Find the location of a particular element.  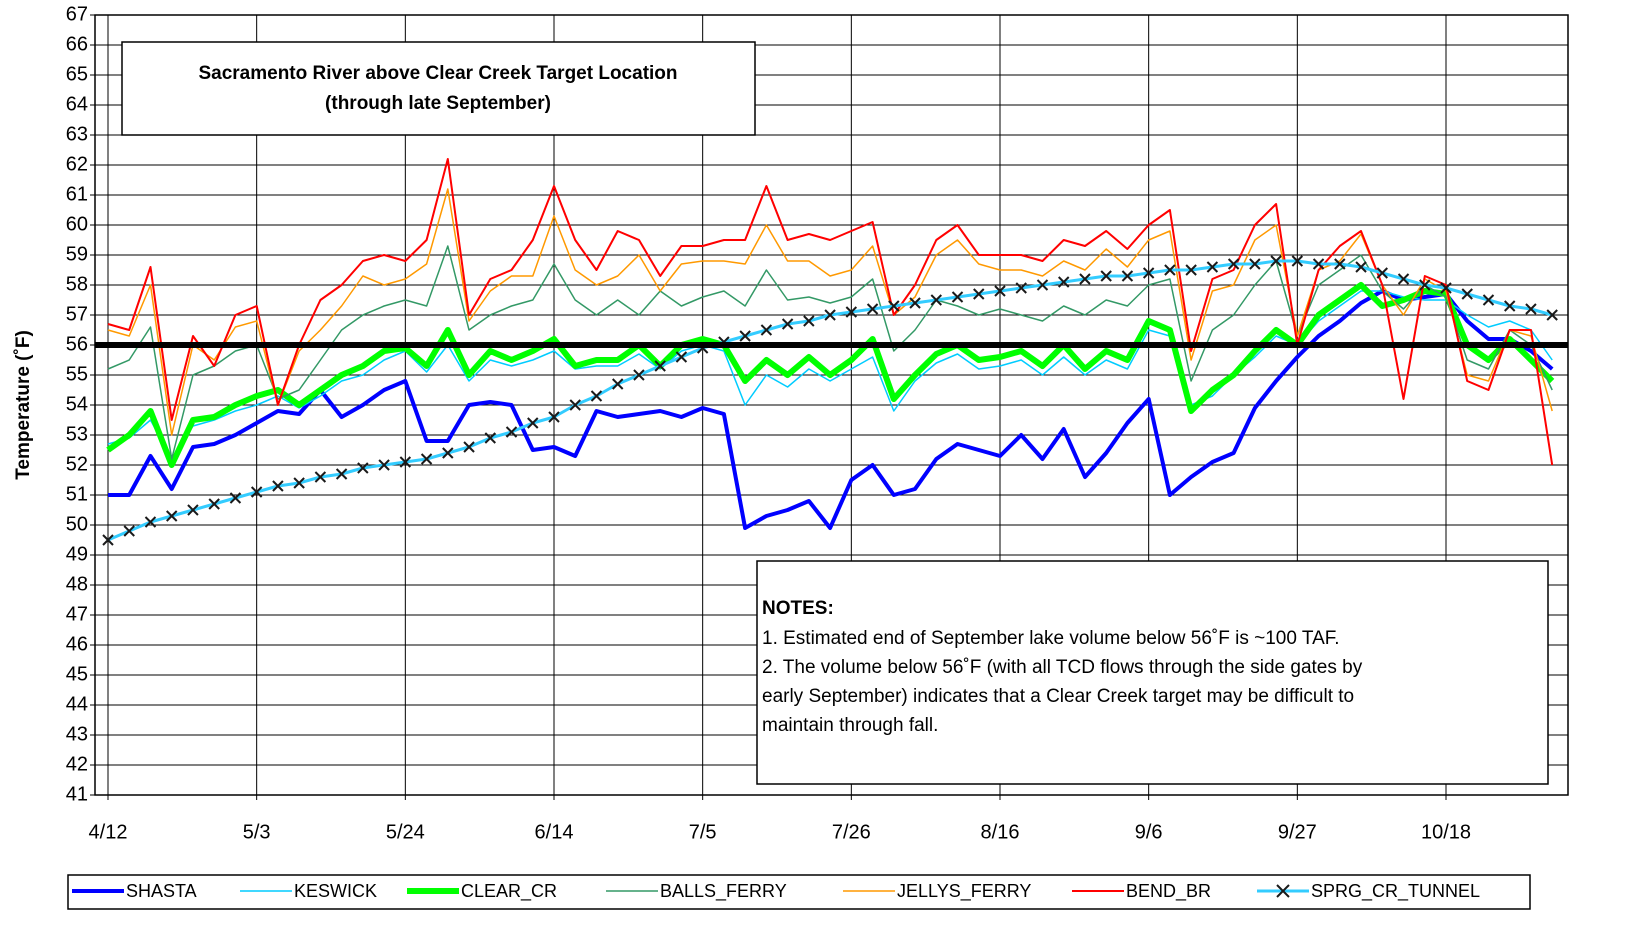

y-tick-label: 41 is located at coordinates (77, 794).